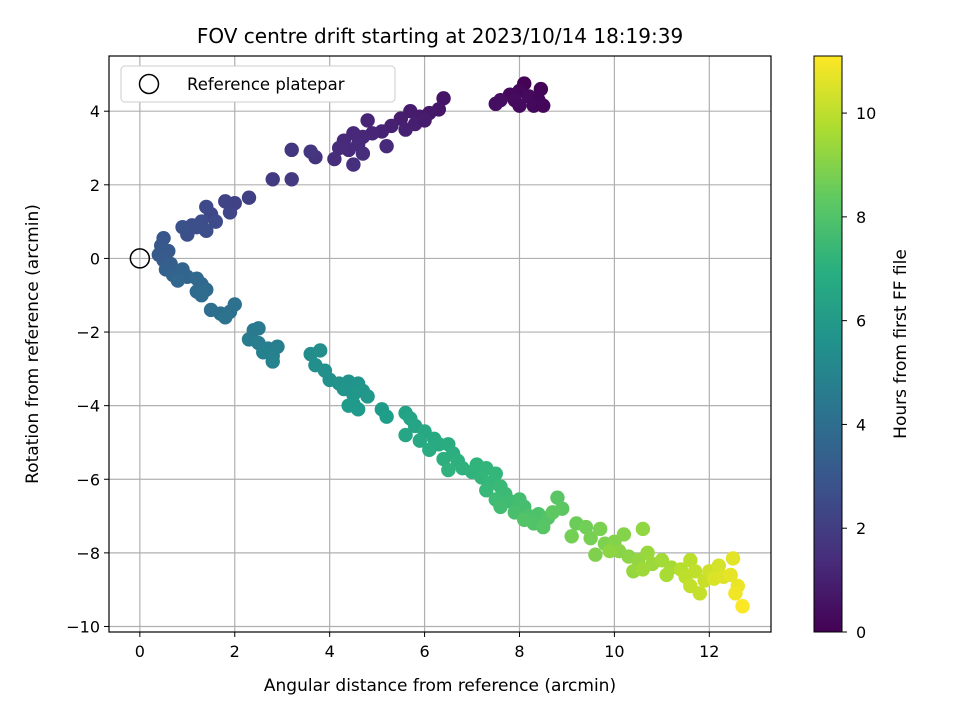  Describe the element at coordinates (901, 344) in the screenshot. I see `colorbar-label: Hours from first FF file` at that location.